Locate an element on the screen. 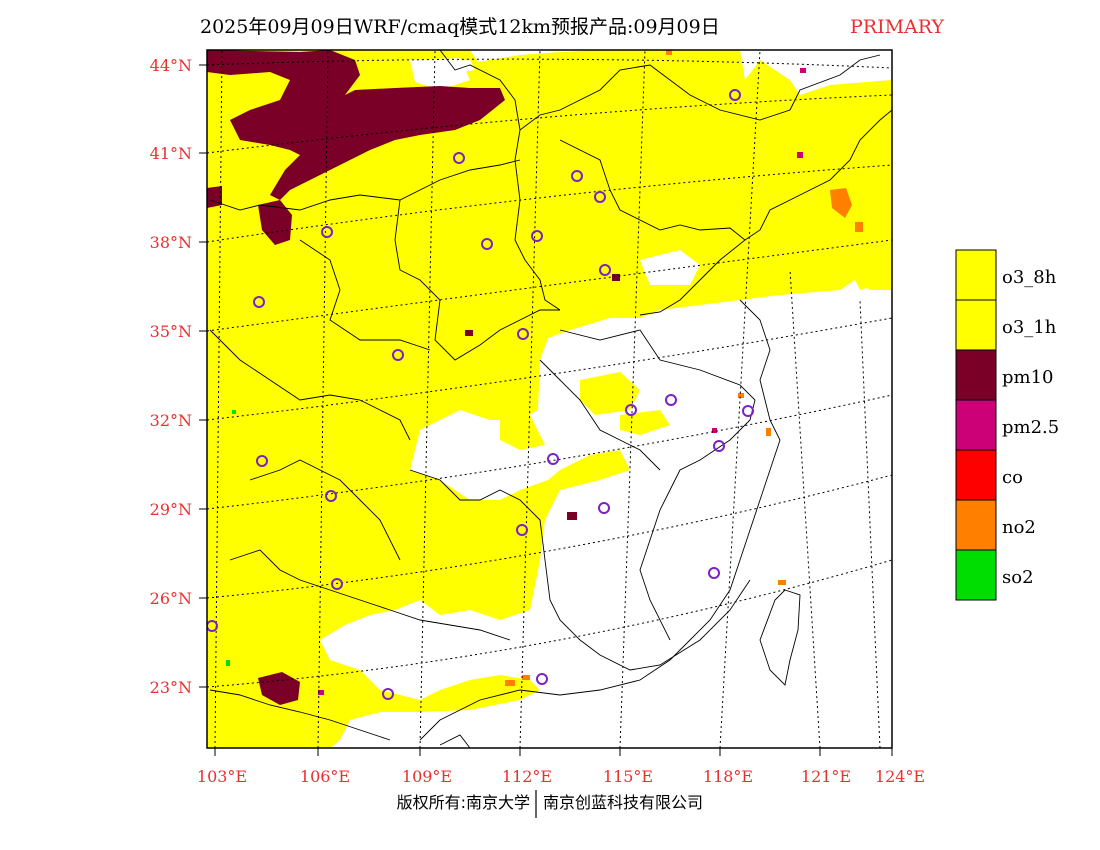  legend-label-o3-1h: o3_1h is located at coordinates (1029, 327).